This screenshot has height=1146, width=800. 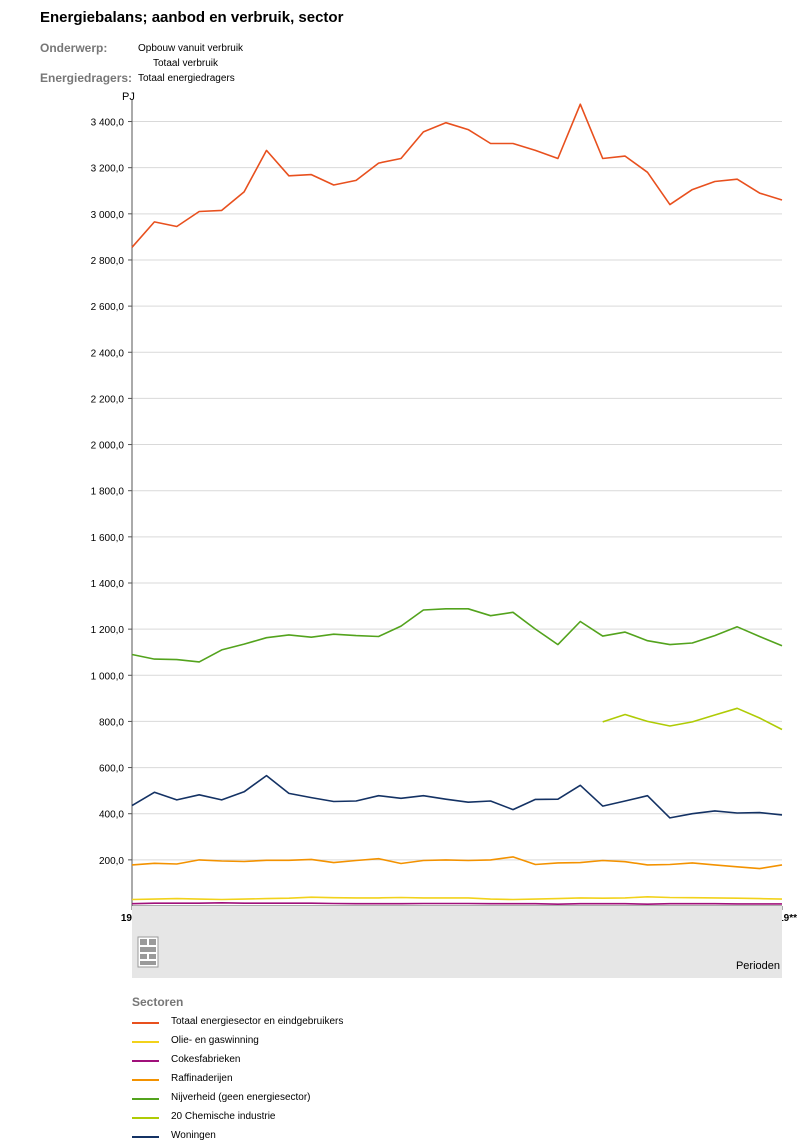 I want to click on onderwerp-value-2: Totaal verbruik, so click(x=186, y=63).